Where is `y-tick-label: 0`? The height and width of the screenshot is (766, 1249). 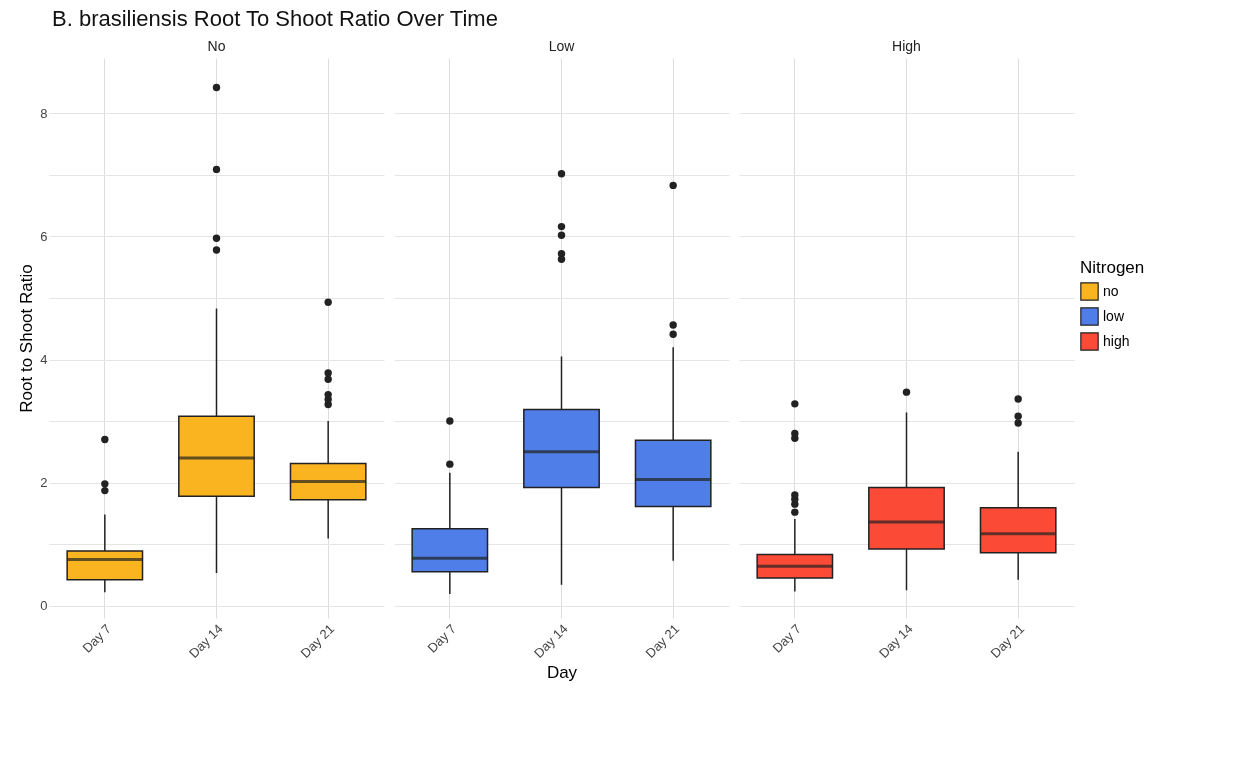 y-tick-label: 0 is located at coordinates (44, 606).